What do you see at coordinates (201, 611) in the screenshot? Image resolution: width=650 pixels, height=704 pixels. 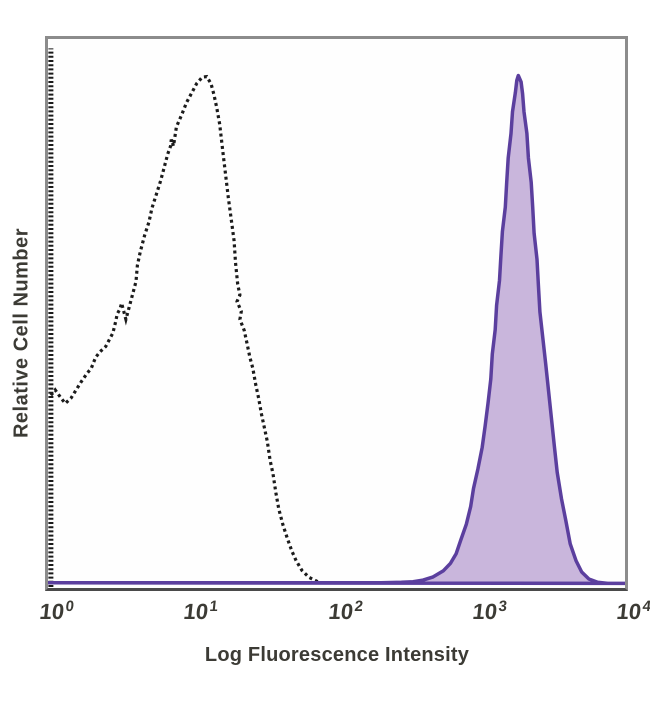 I see `x-tick-10e1: 101` at bounding box center [201, 611].